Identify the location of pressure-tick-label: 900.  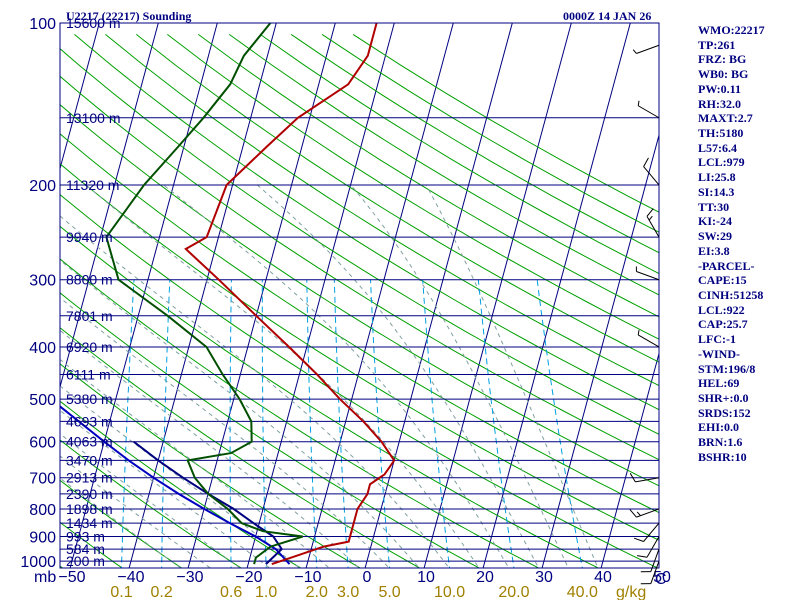
(42, 537).